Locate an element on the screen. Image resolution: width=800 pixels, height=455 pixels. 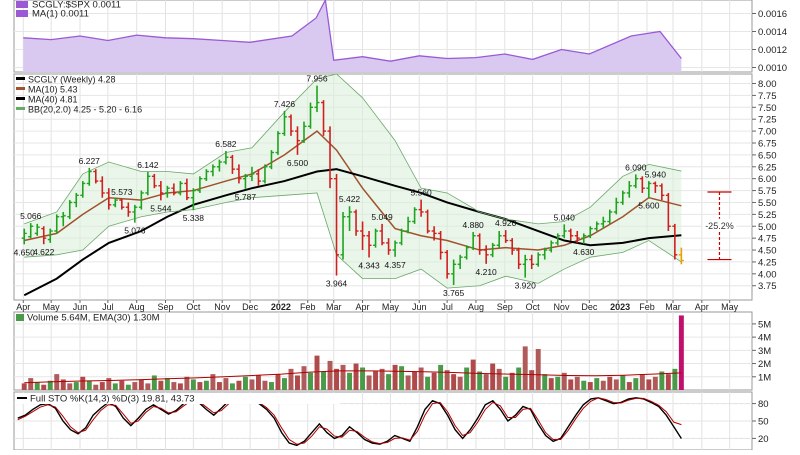
y-tick-label: 0.0014 is located at coordinates (772, 32).